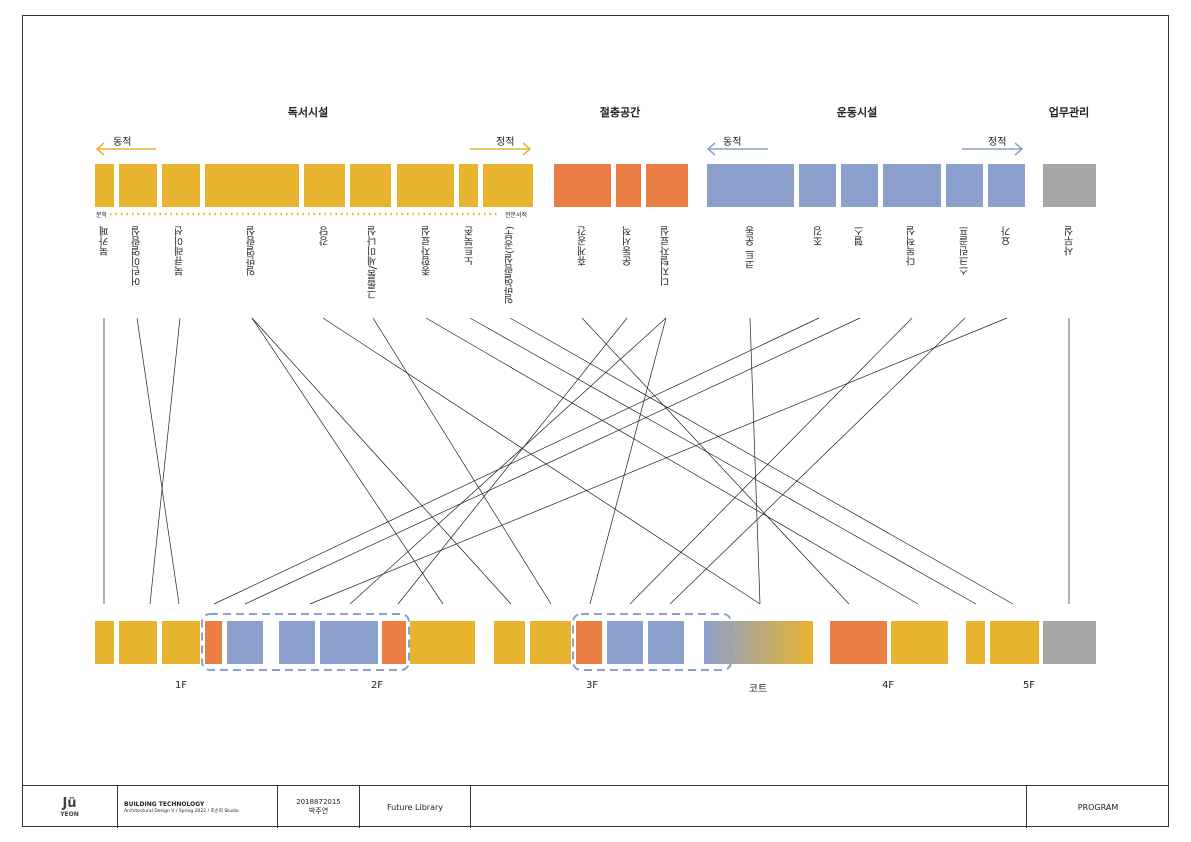 This screenshot has width=1191, height=842. Describe the element at coordinates (501, 149) in the screenshot. I see `arrow-reading-static-icon` at that location.